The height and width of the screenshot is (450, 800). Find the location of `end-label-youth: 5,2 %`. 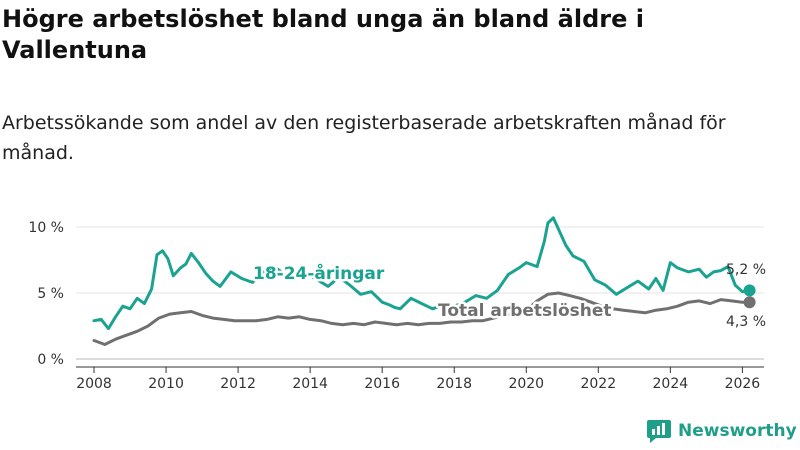

end-label-youth: 5,2 % is located at coordinates (746, 270).